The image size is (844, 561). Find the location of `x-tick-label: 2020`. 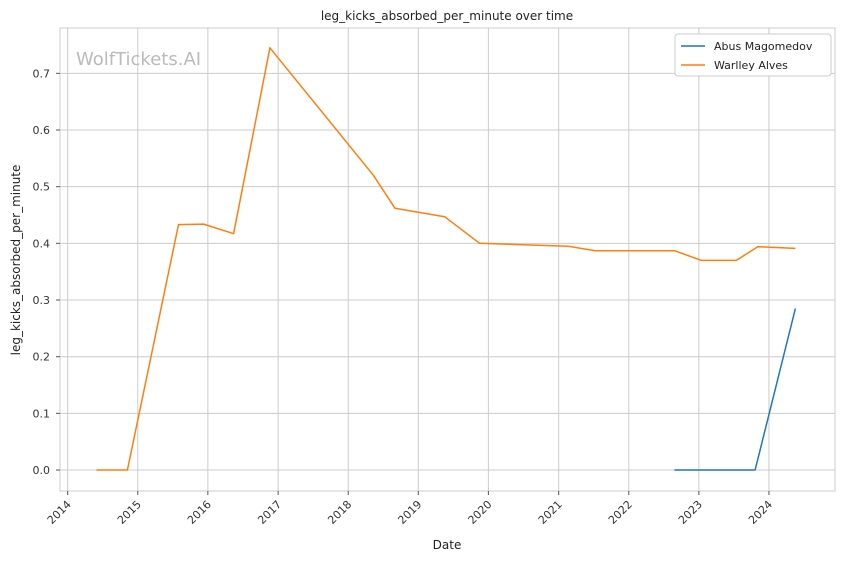

x-tick-label: 2020 is located at coordinates (480, 512).